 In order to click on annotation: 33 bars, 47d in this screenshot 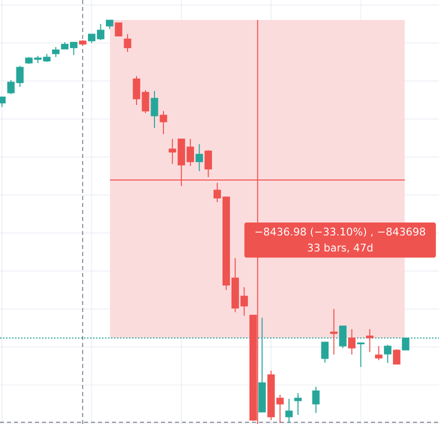, I will do `click(340, 248)`.